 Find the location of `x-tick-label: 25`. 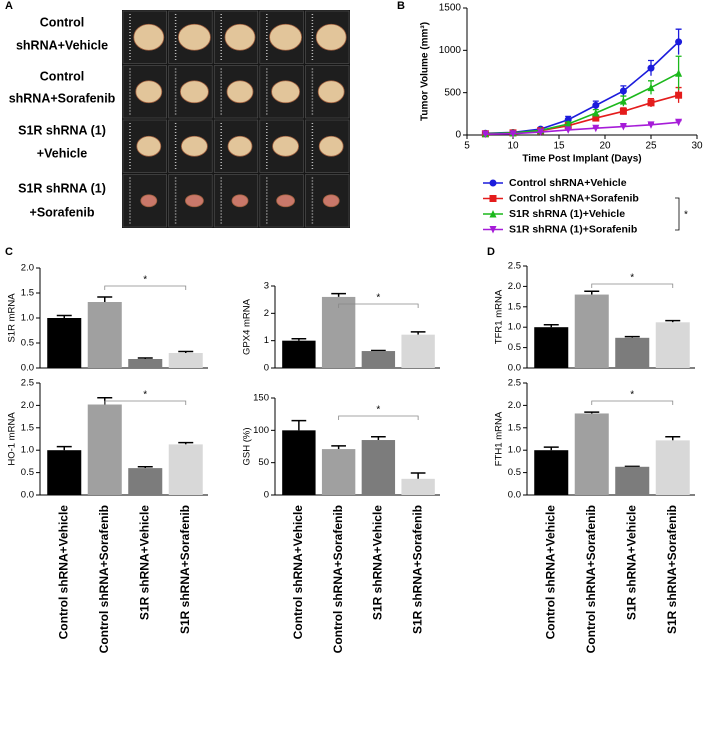

x-tick-label: 25 is located at coordinates (651, 146).